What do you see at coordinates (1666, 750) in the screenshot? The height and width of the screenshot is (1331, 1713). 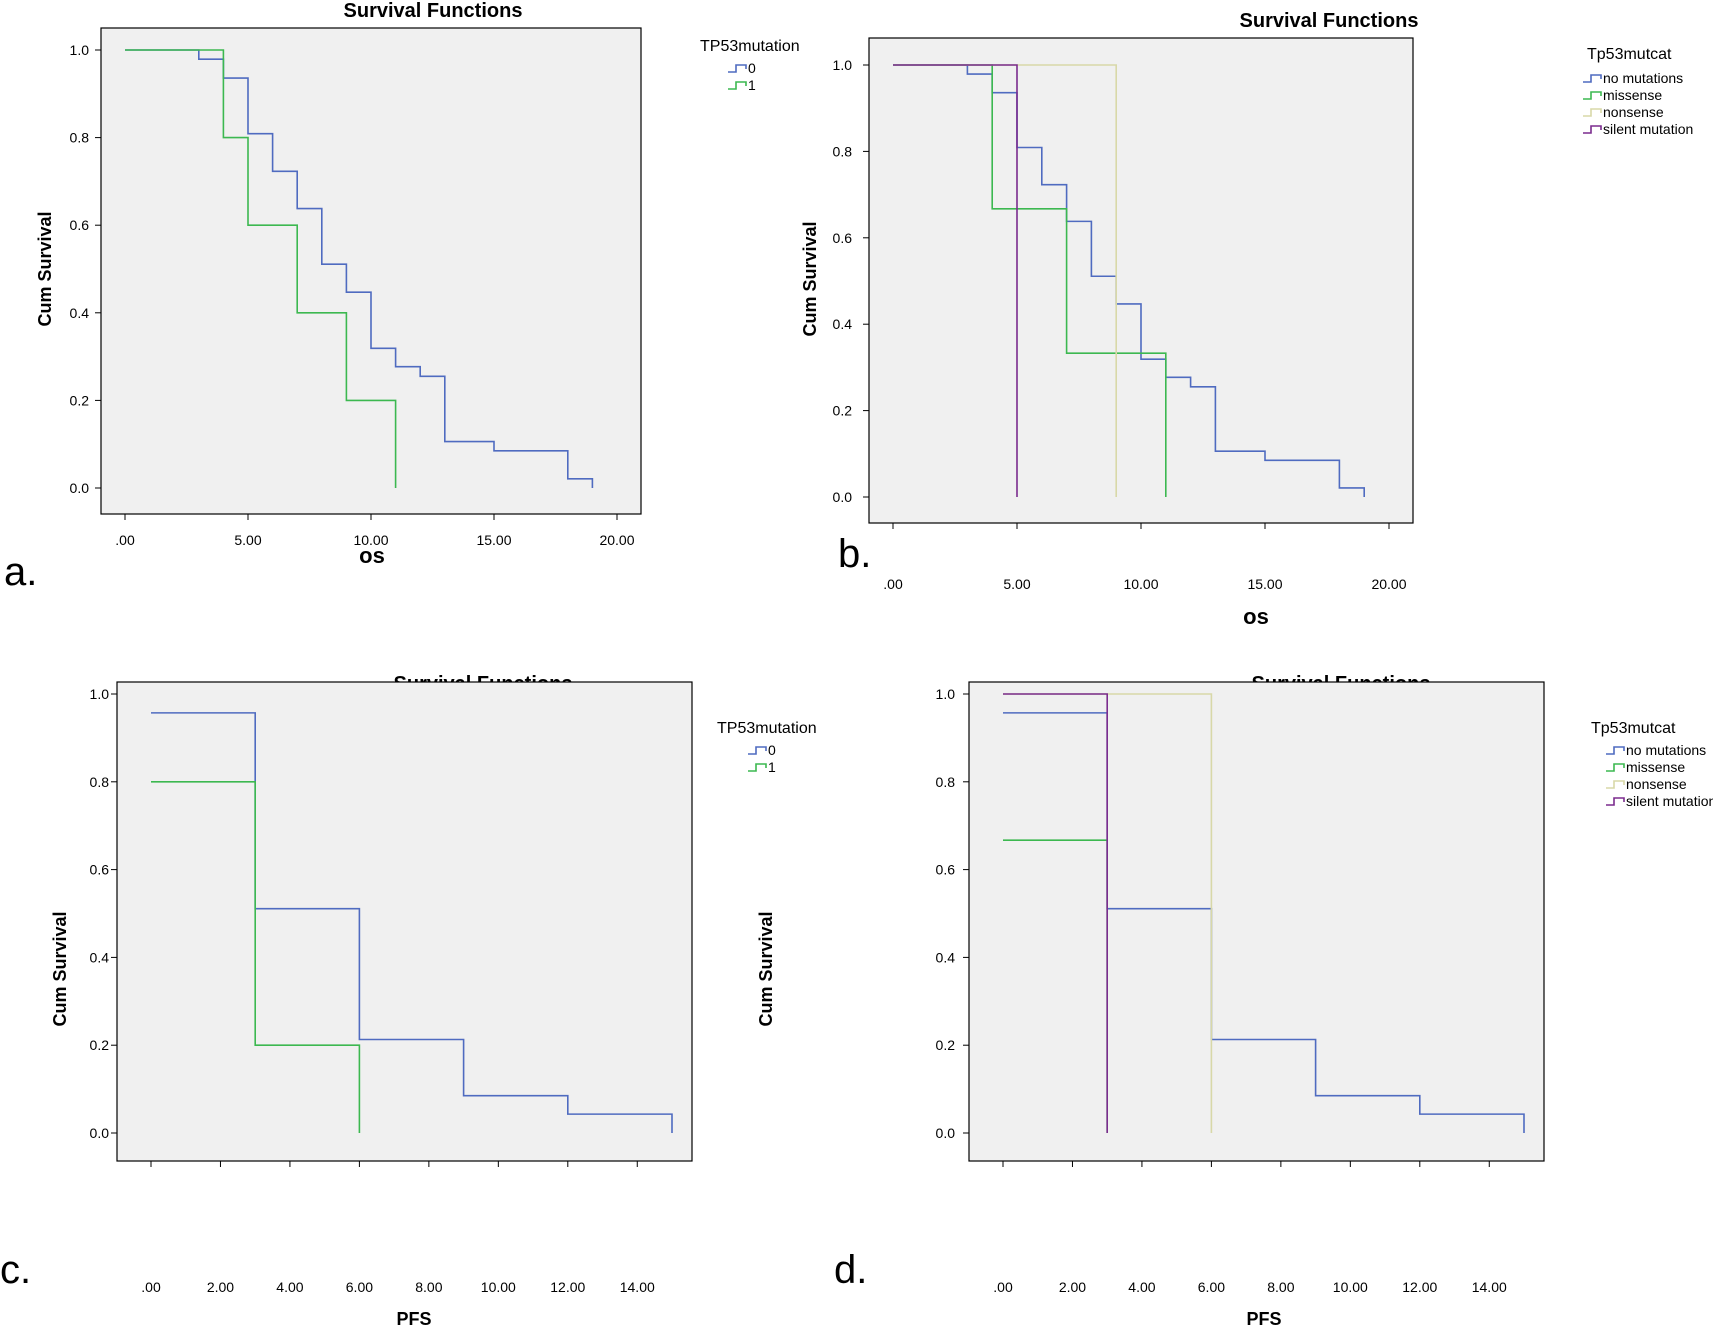 I see `legend-entry: no mutations` at bounding box center [1666, 750].